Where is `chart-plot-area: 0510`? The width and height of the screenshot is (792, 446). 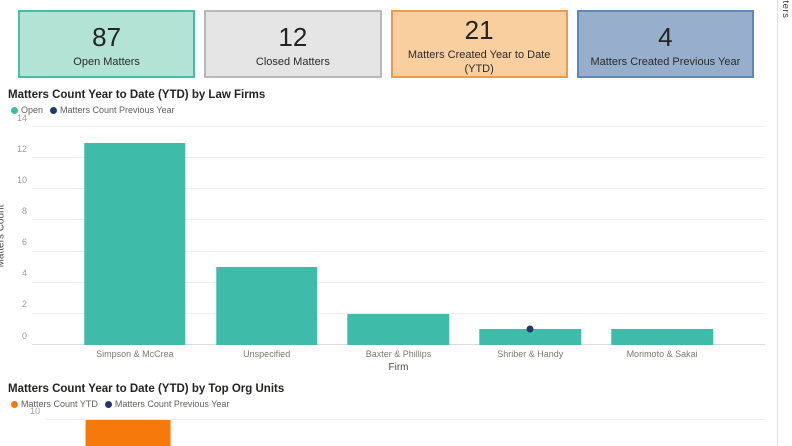 chart-plot-area: 0510 is located at coordinates (397, 426).